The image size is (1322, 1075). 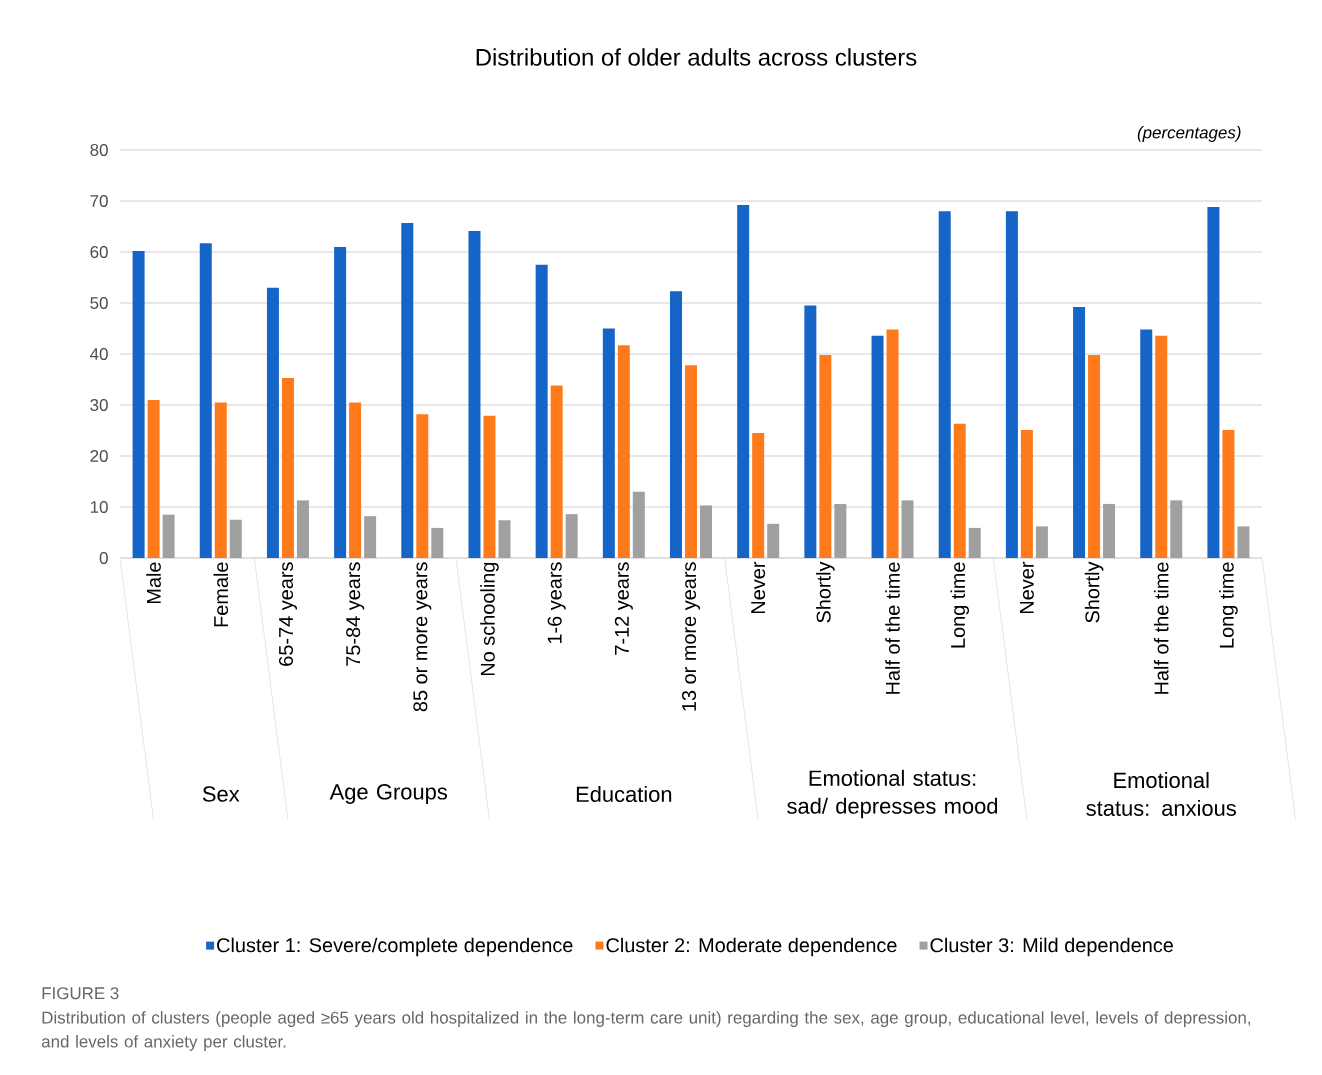 What do you see at coordinates (80, 993) in the screenshot?
I see `caption: FIGURE 3` at bounding box center [80, 993].